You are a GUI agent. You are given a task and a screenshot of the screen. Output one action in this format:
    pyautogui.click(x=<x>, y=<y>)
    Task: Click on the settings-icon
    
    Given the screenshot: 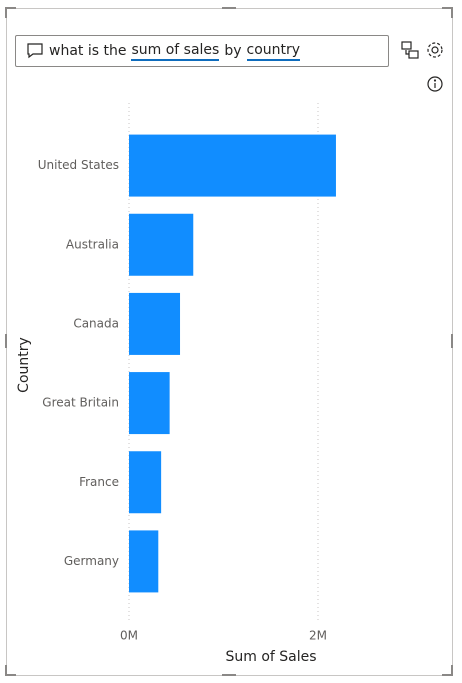 What is the action you would take?
    pyautogui.click(x=435, y=50)
    